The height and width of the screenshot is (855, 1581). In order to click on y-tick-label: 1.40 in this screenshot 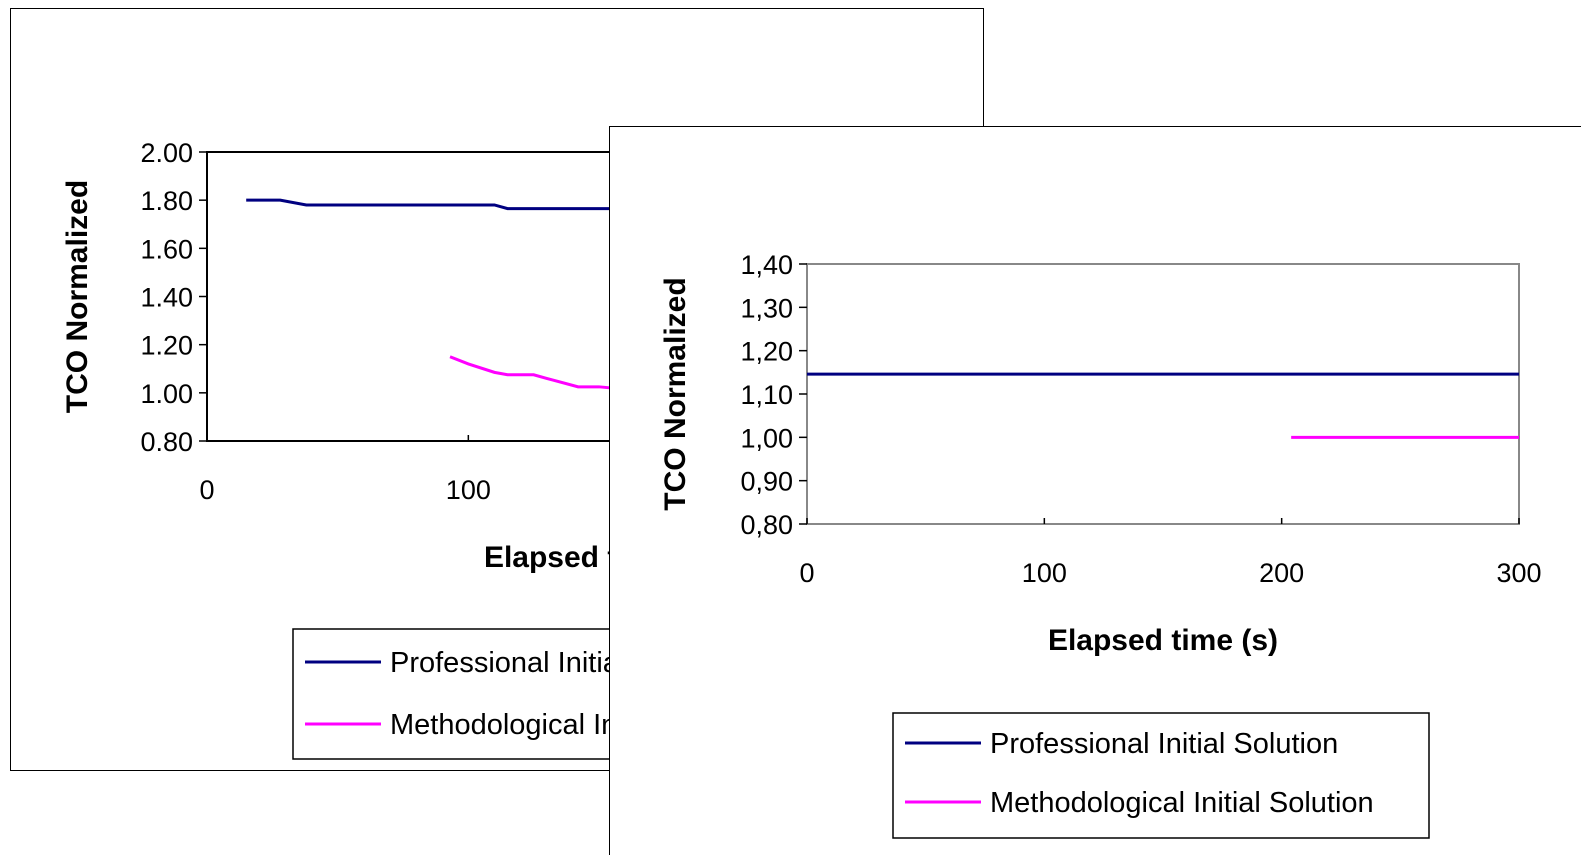, I will do `click(166, 298)`.